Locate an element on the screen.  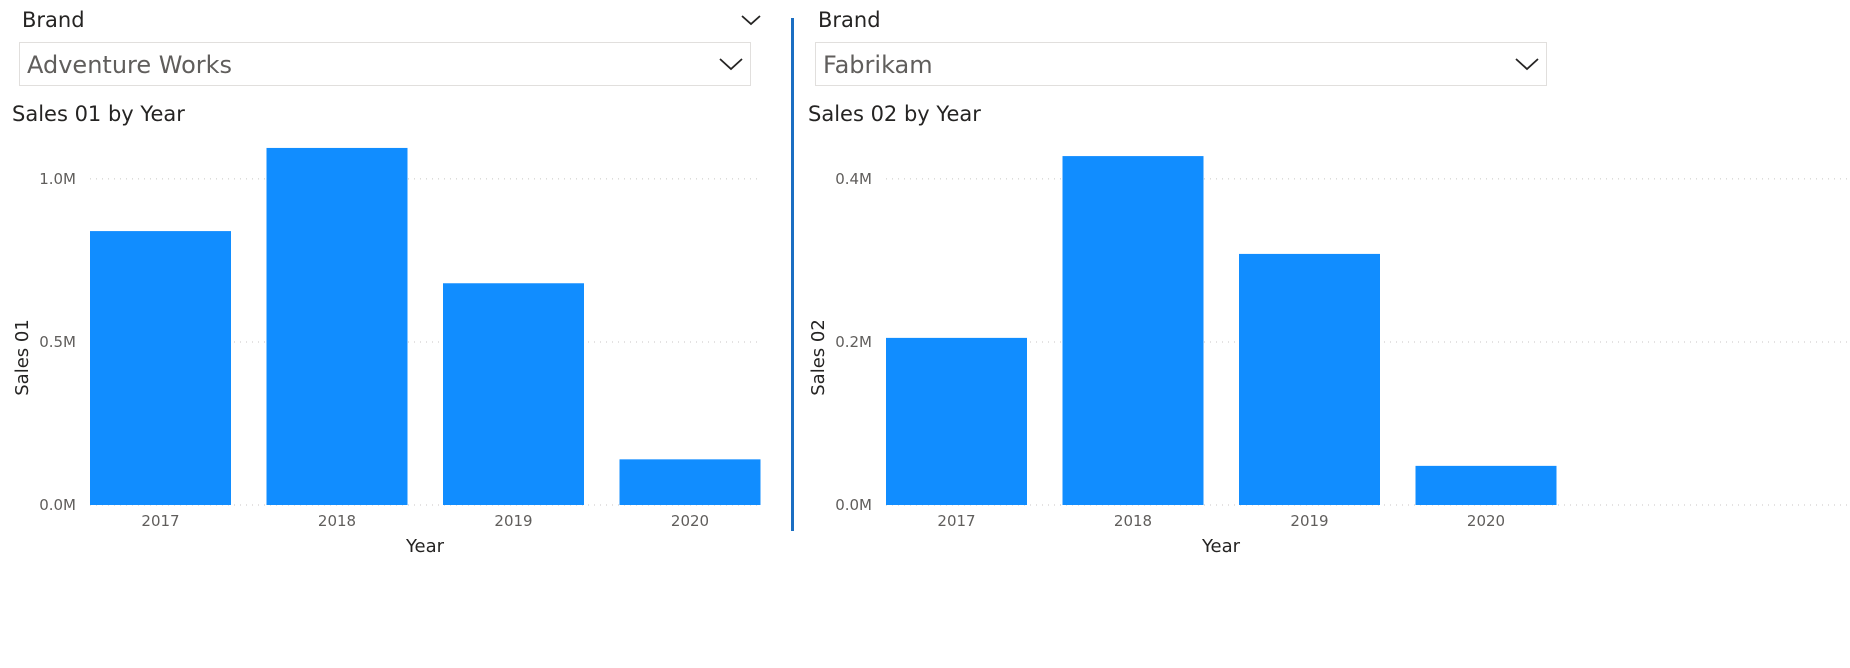
brand-dropdown: Fabrikam is located at coordinates (1181, 64).